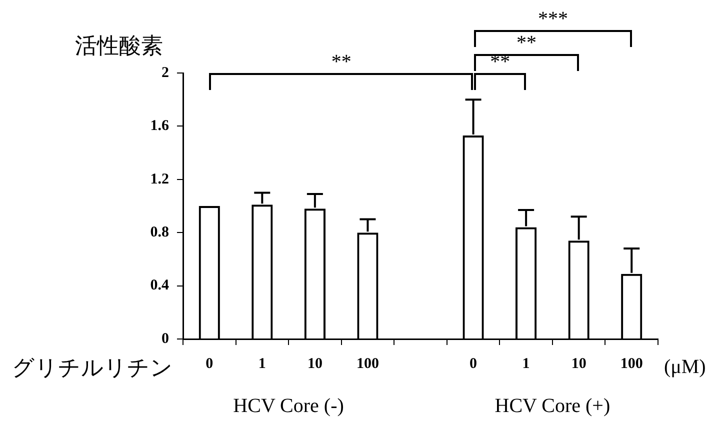  I want to click on text: HCV Core (+), so click(552, 406).